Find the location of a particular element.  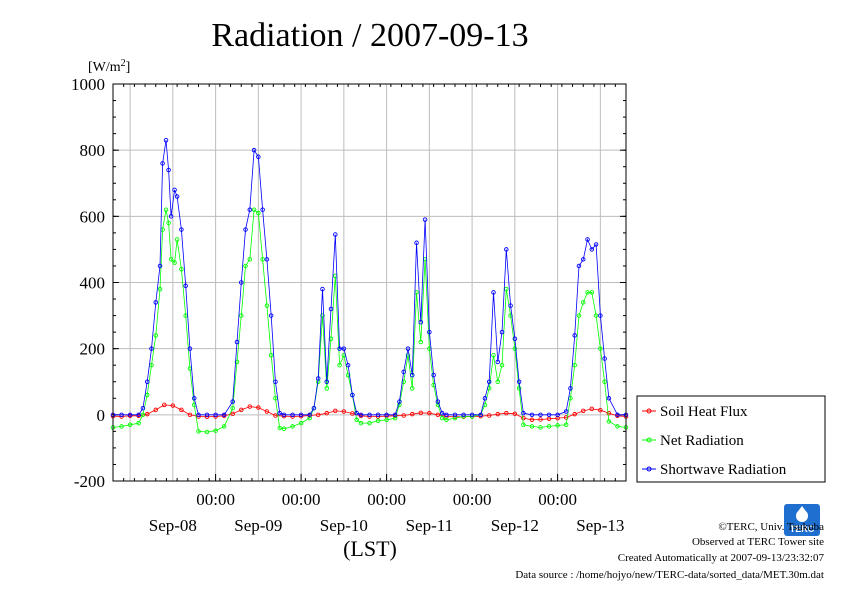

y-tick-label: 400 is located at coordinates (93, 283).